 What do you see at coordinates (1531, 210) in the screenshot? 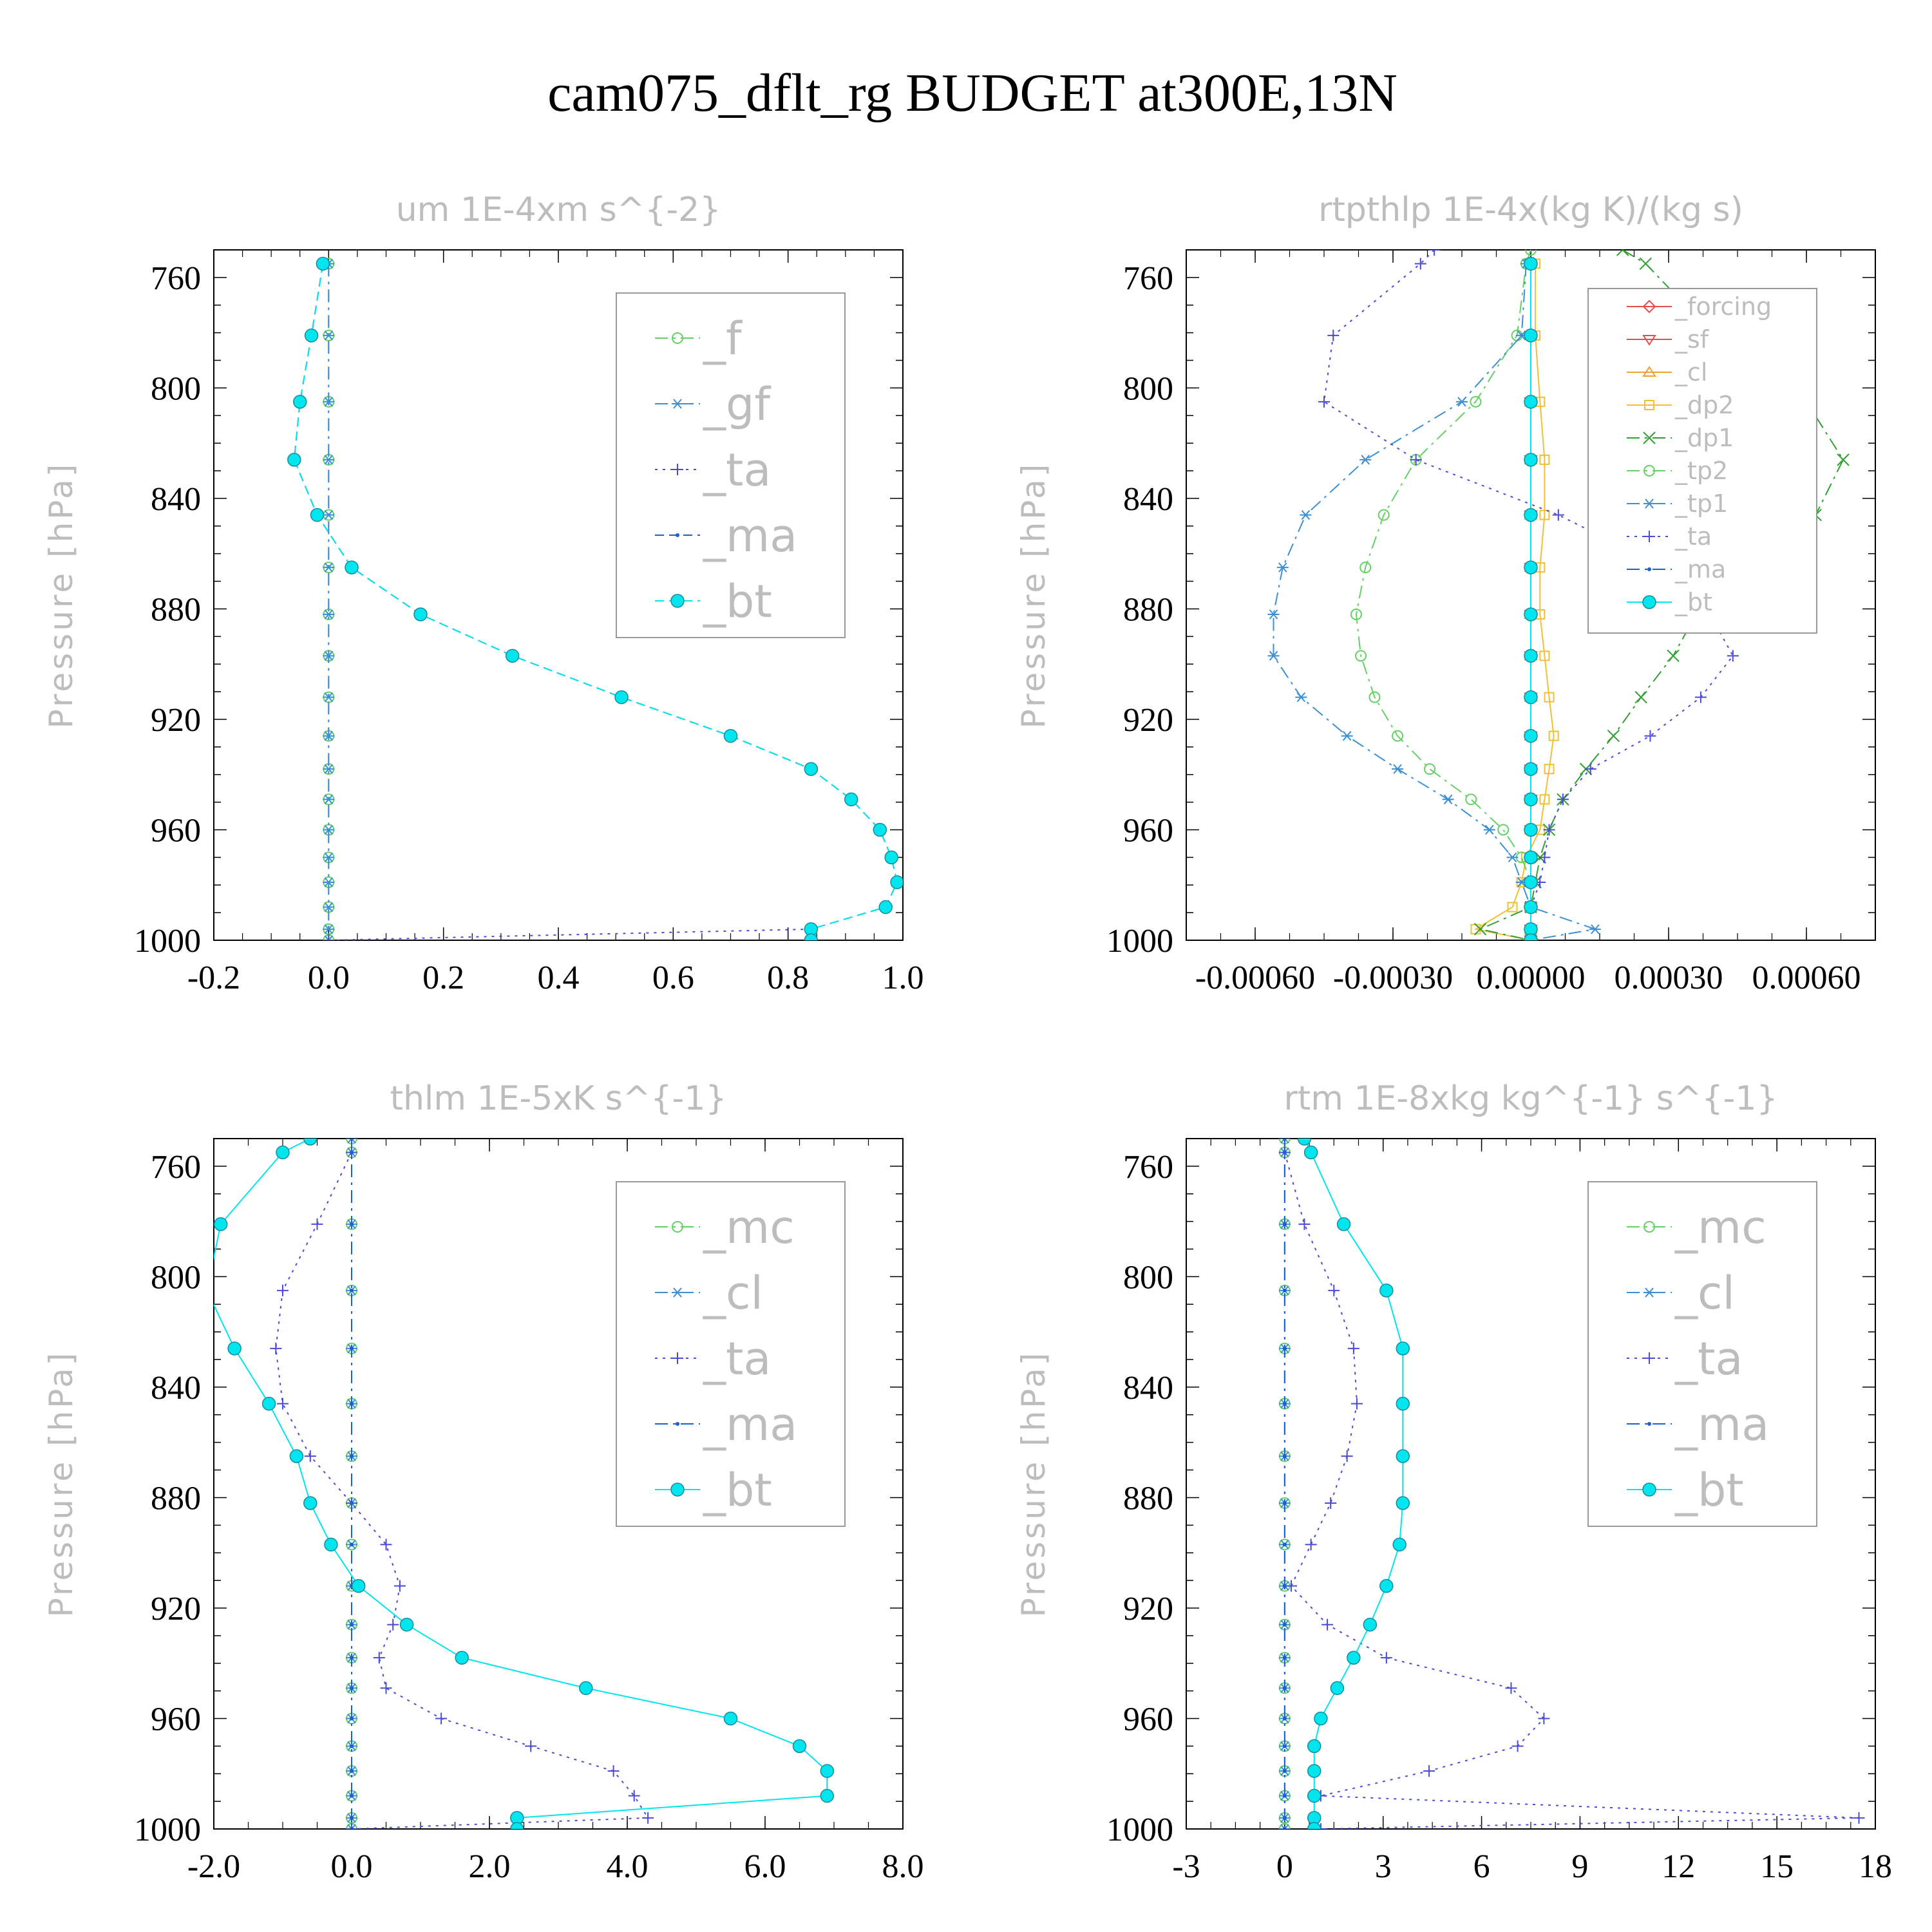
I see `panel-title: rtpthlp 1E-4x(kg K)/(kg s)` at bounding box center [1531, 210].